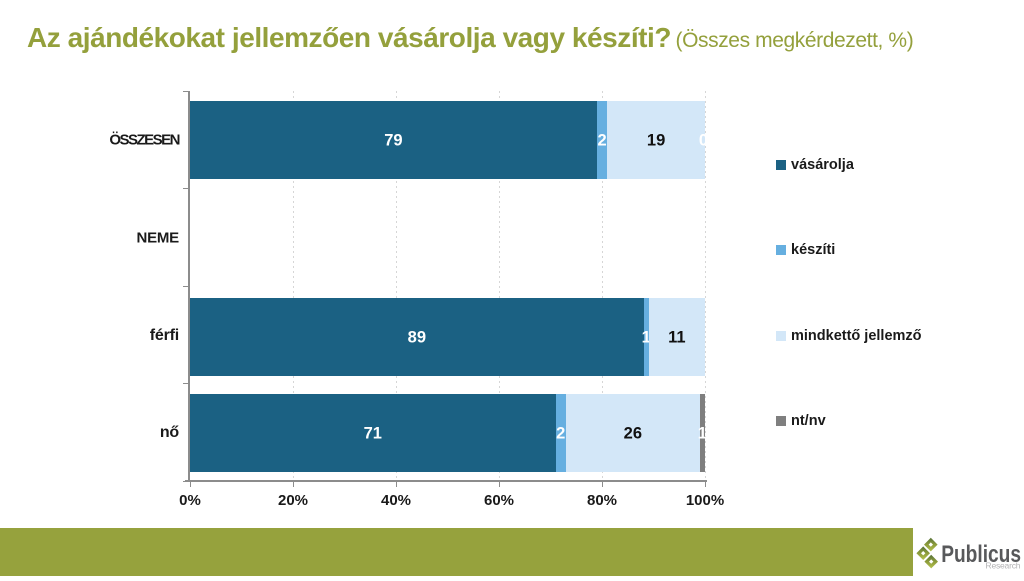 Image resolution: width=1024 pixels, height=581 pixels. I want to click on svg-text: Publicus, so click(981, 554).